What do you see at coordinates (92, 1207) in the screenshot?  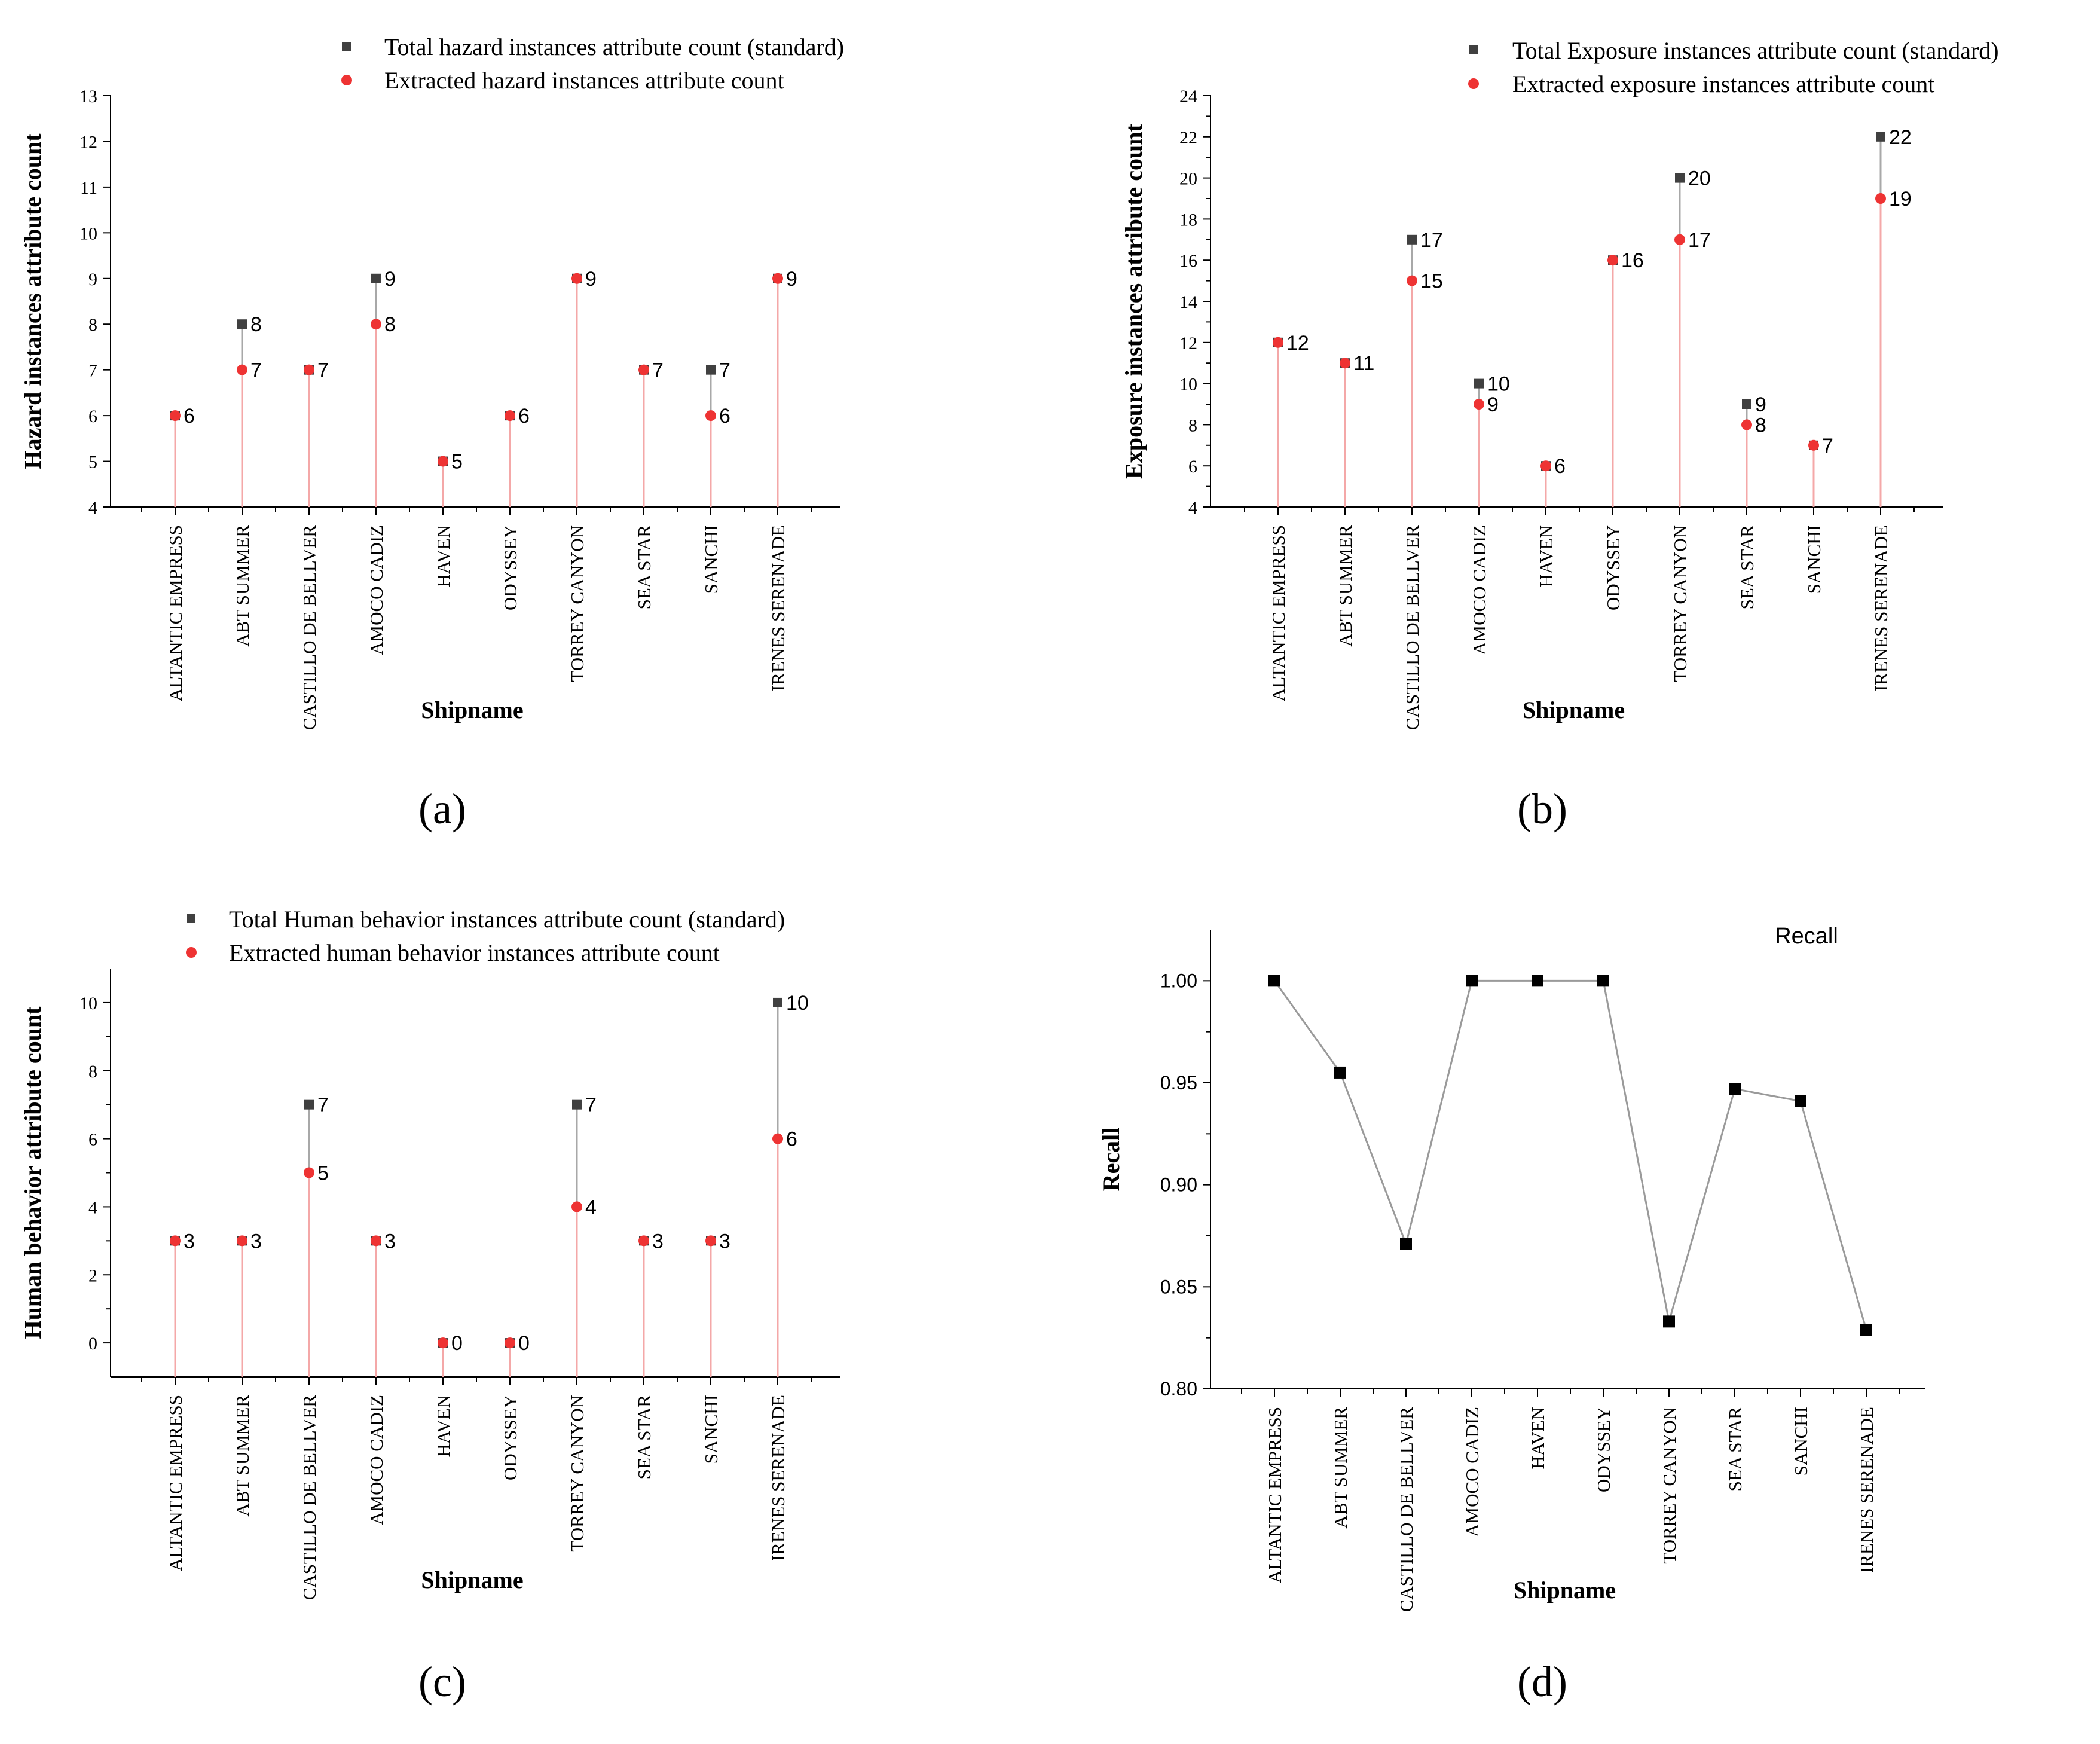 I see `y-tick-label-c: 4` at bounding box center [92, 1207].